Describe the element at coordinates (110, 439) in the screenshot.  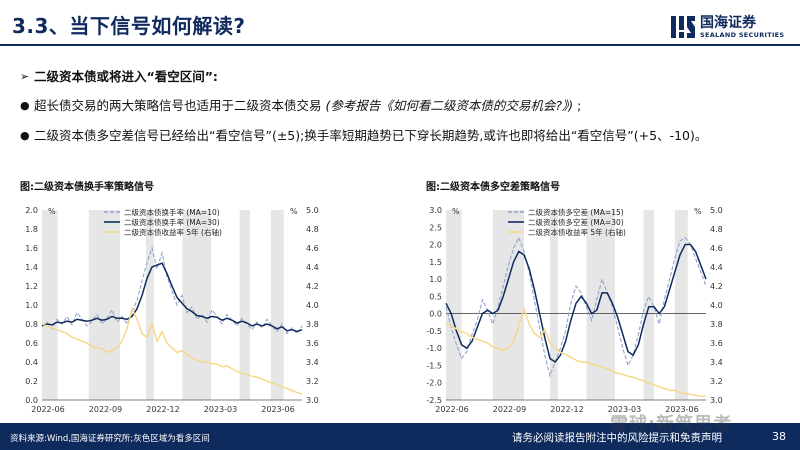
I see `footer-source: 资料来源:Wind,国海证券研究所;灰色区域为看多区间` at that location.